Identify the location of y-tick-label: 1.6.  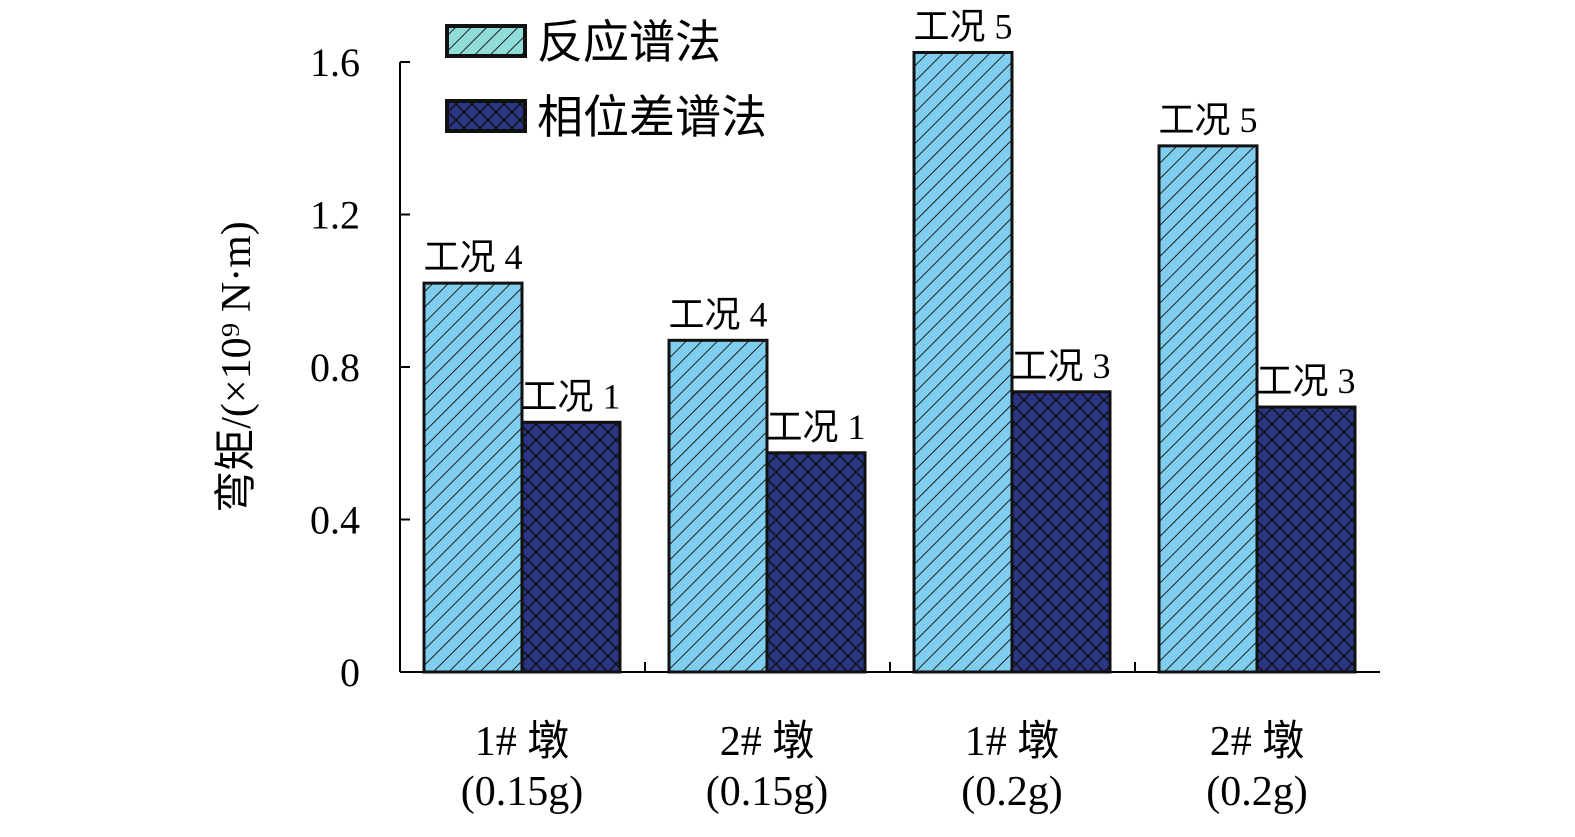
(335, 62).